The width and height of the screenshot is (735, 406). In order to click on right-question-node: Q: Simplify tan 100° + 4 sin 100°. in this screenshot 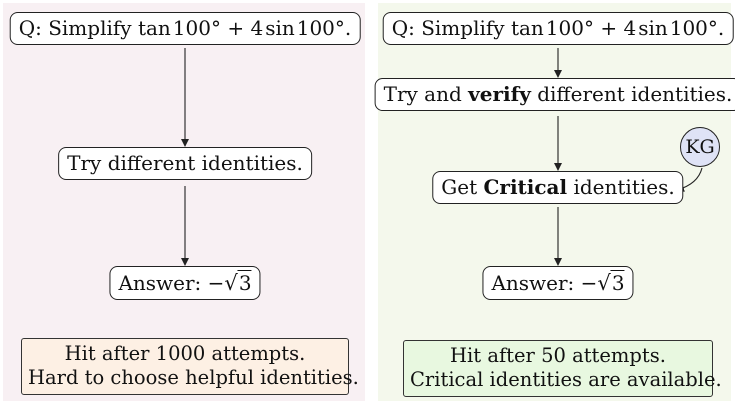, I will do `click(558, 28)`.